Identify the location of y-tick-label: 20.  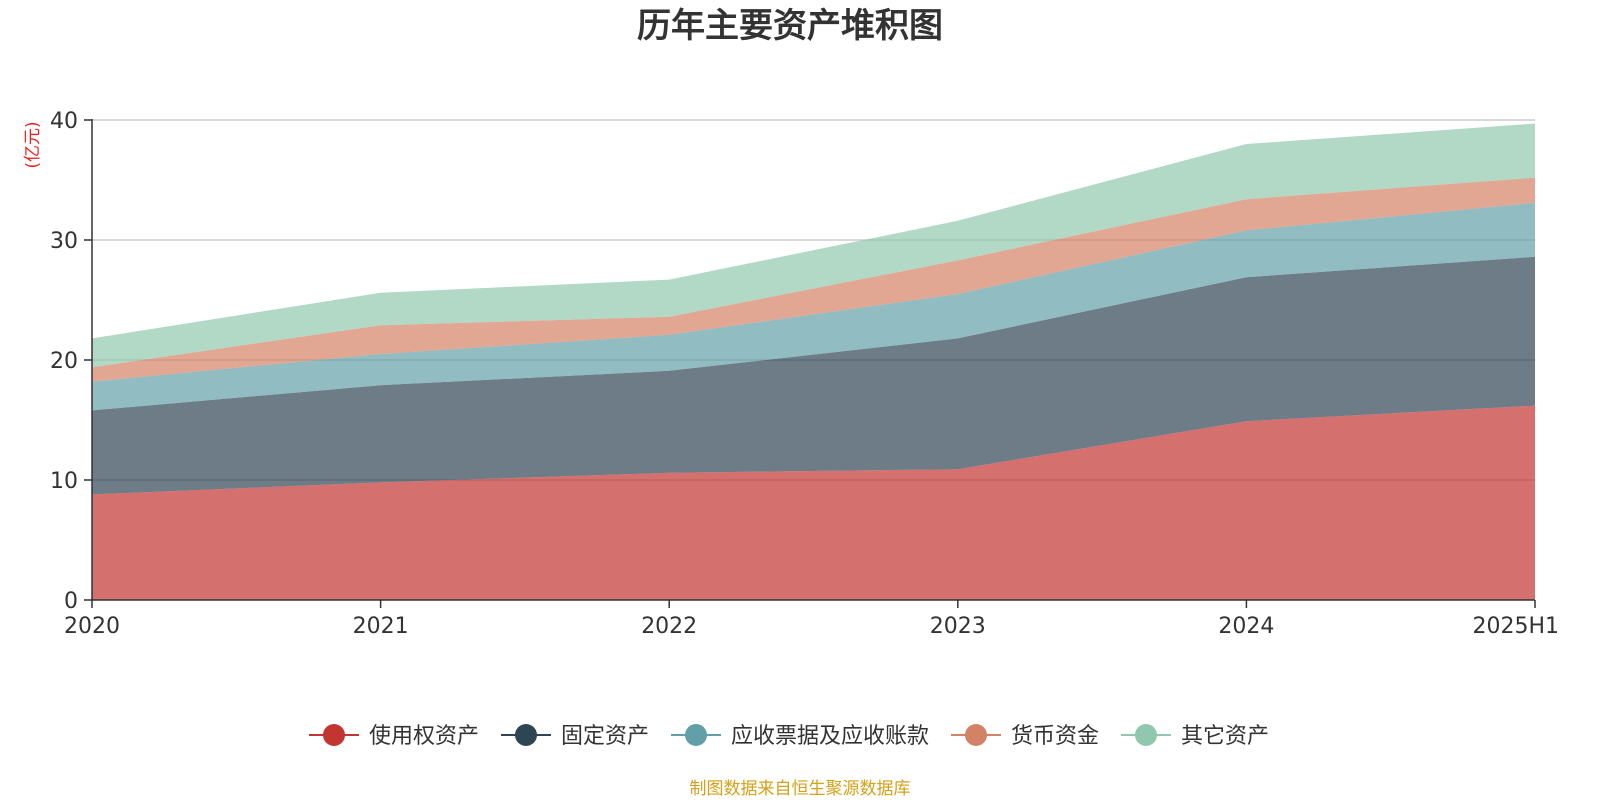
(64, 361).